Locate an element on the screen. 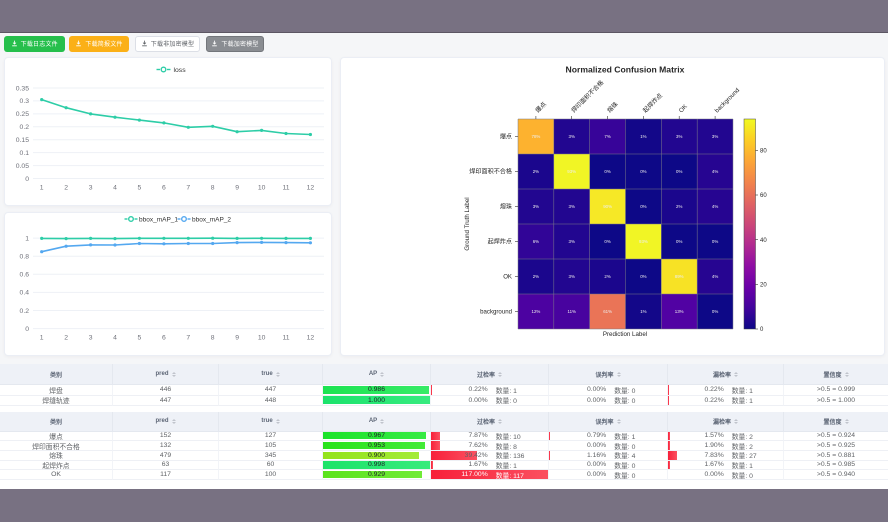  svg-text: 7% is located at coordinates (607, 136).